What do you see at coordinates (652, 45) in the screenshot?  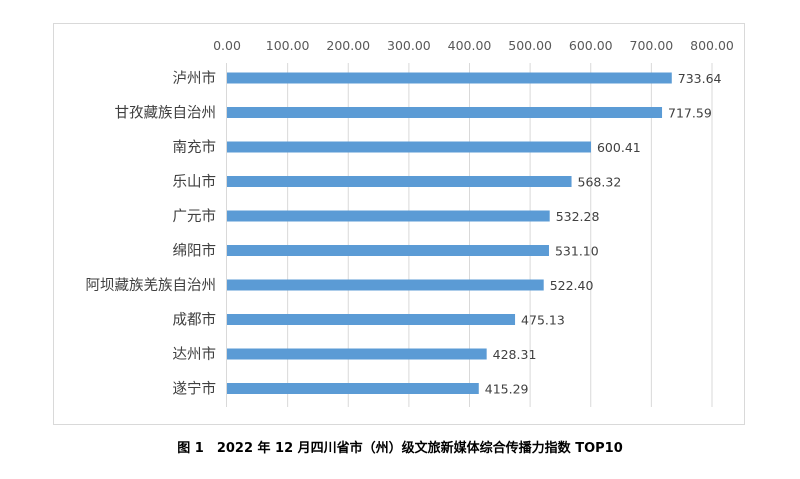 I see `x-tick-label: 700.00` at bounding box center [652, 45].